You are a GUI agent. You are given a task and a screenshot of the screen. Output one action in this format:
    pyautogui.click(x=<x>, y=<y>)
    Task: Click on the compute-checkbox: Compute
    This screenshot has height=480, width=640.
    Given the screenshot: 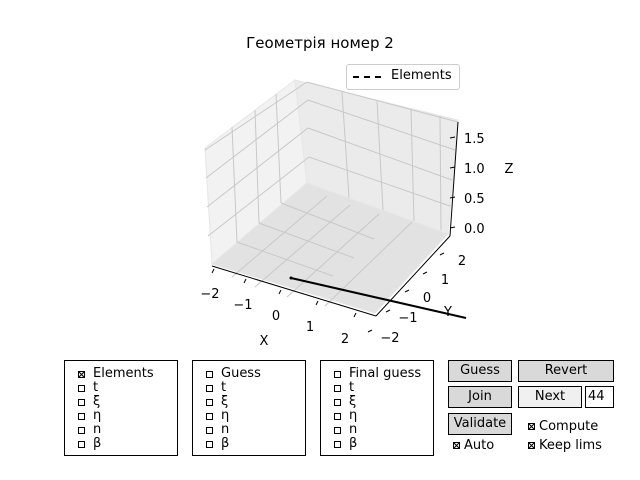 What is the action you would take?
    pyautogui.click(x=563, y=426)
    